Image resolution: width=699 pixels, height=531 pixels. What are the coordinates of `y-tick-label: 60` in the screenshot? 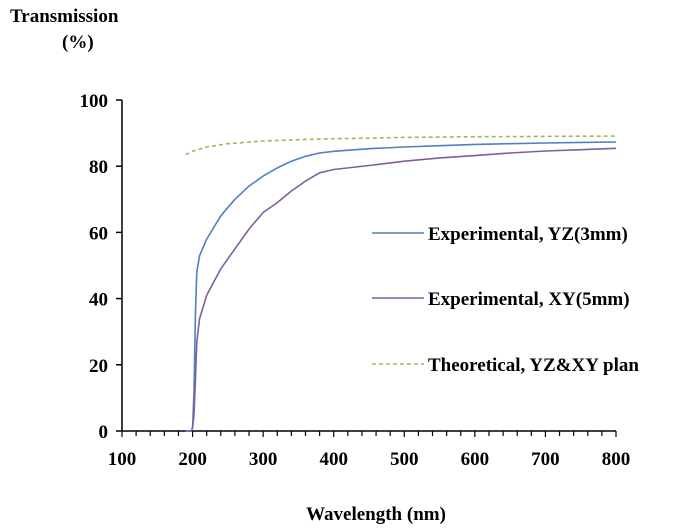 It's located at (98, 233).